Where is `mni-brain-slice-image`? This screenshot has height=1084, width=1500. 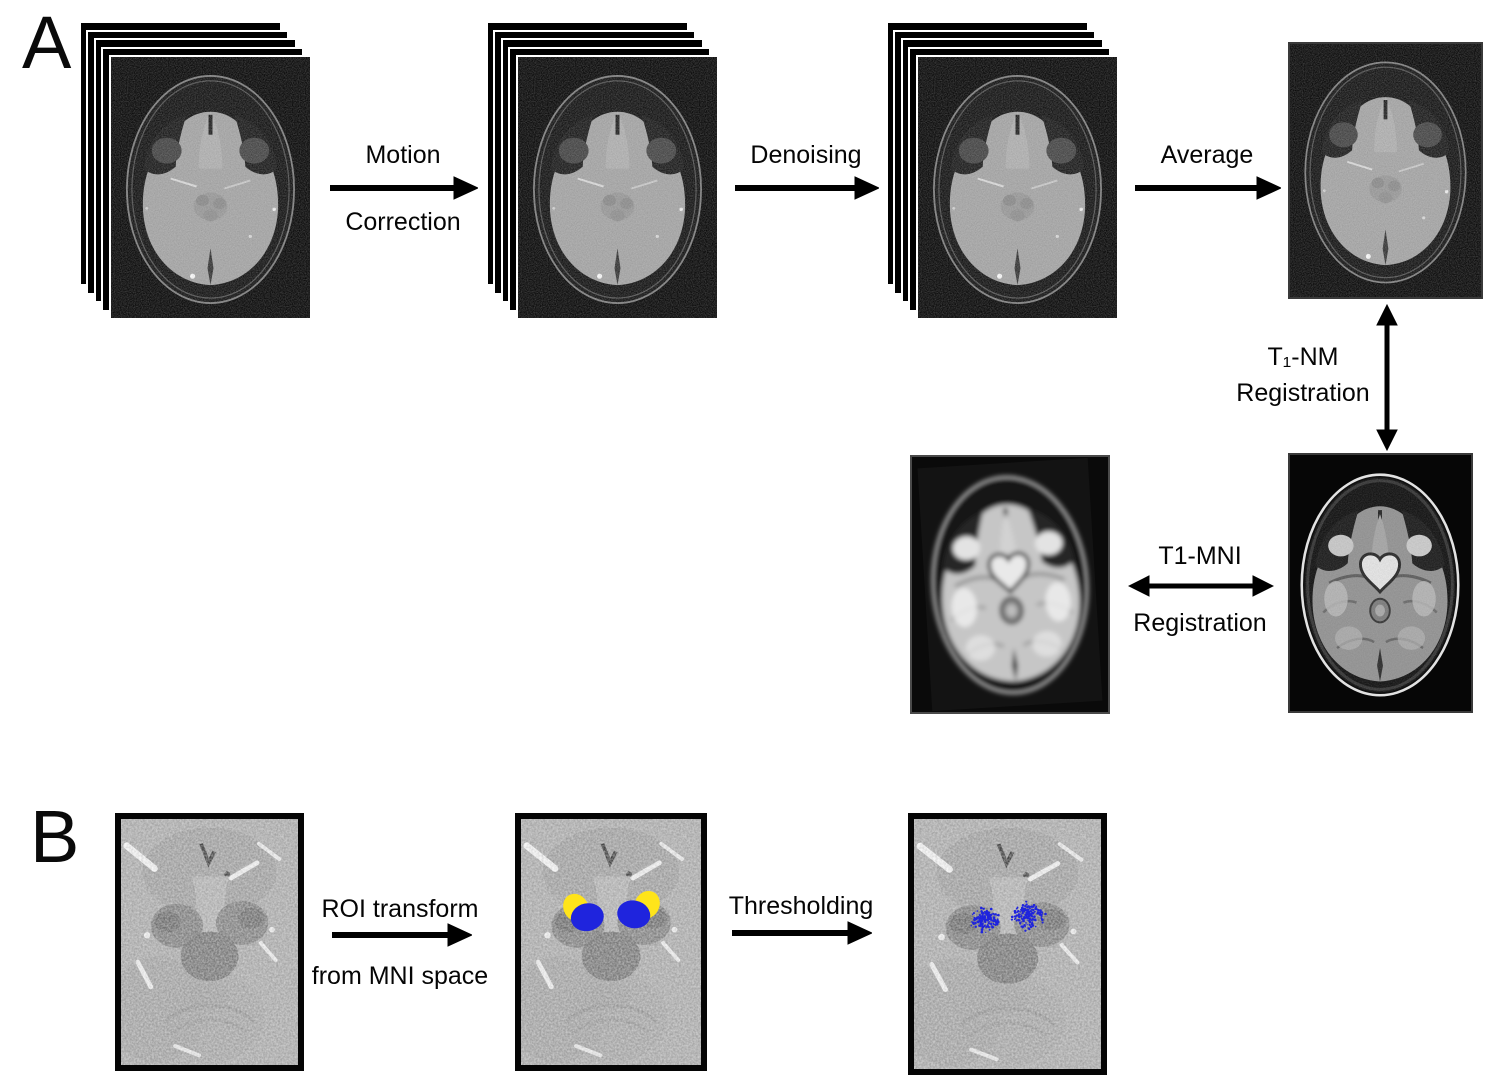 mni-brain-slice-image is located at coordinates (1010, 584).